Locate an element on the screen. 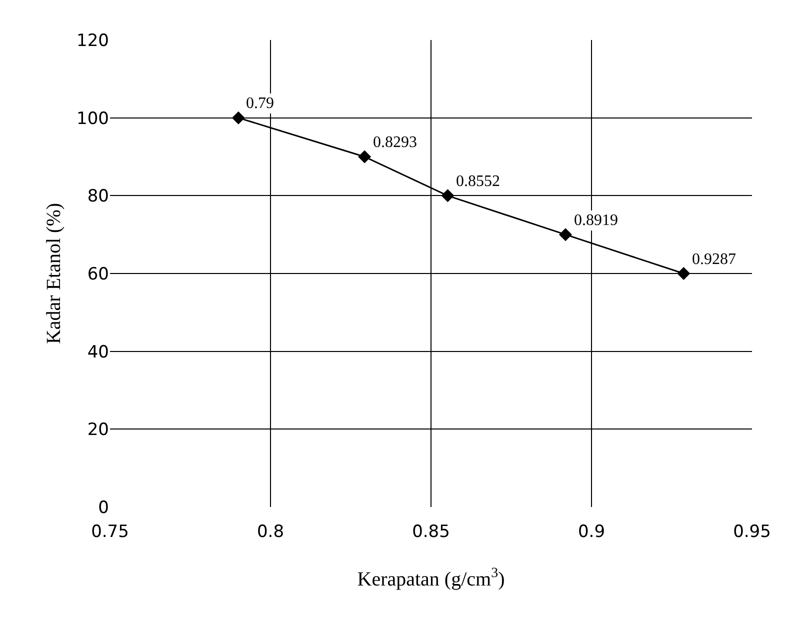  y-tick-label: 40 is located at coordinates (98, 352).